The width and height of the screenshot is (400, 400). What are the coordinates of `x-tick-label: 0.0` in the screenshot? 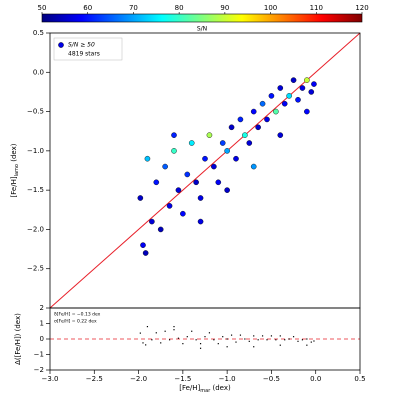 It's located at (315, 379).